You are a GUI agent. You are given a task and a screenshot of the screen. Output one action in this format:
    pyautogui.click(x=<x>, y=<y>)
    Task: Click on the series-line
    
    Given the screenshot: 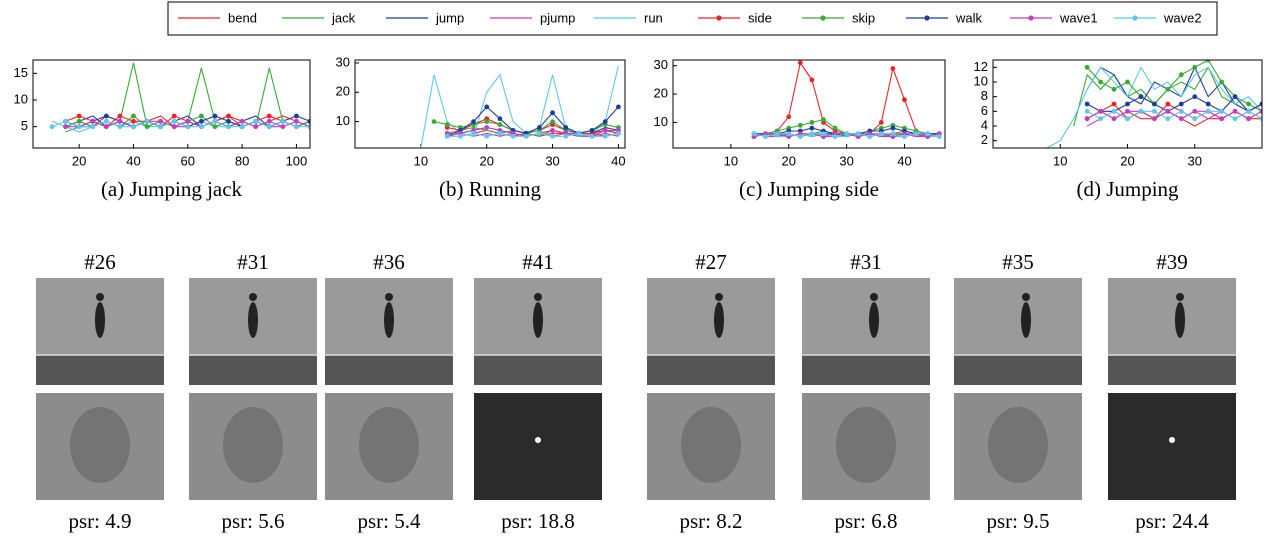 What is the action you would take?
    pyautogui.click(x=1174, y=115)
    